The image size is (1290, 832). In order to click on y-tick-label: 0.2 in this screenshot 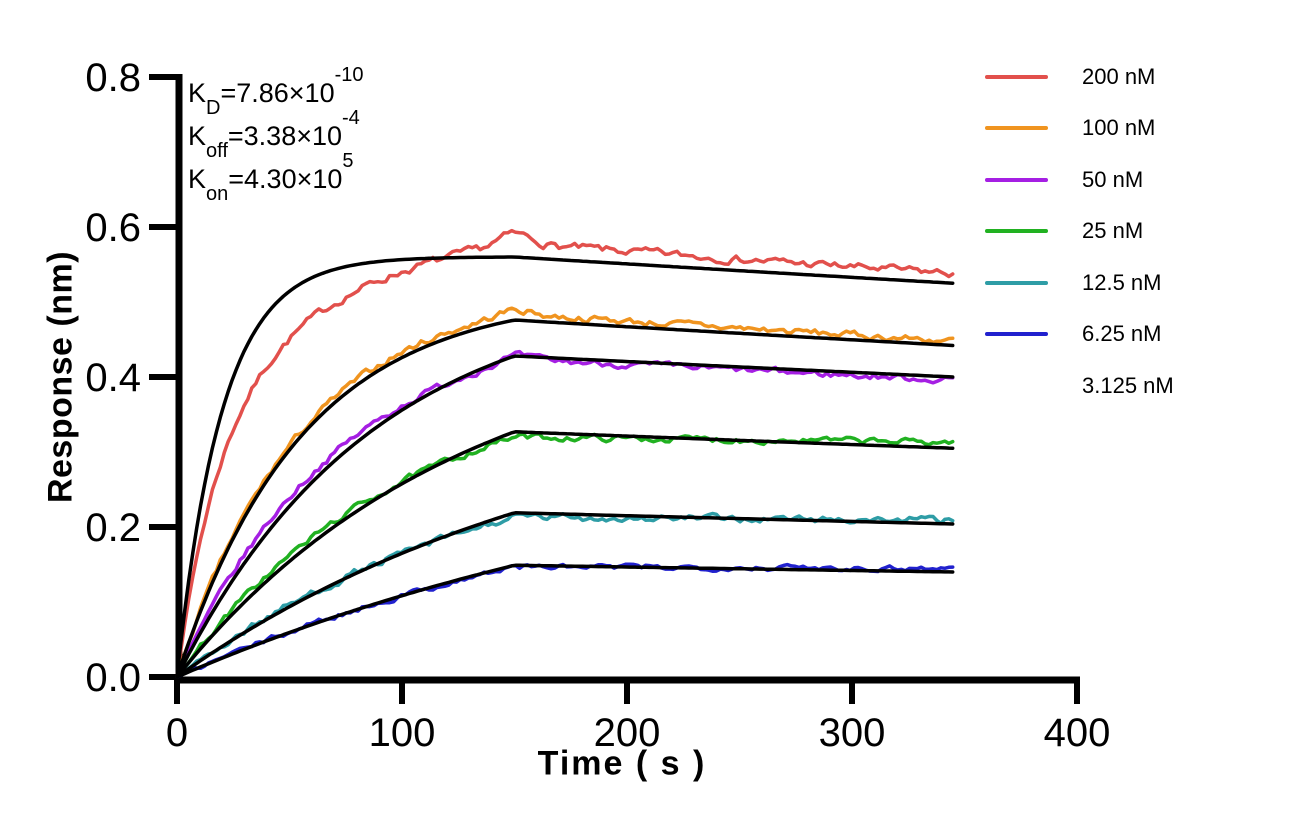, I will do `click(113, 528)`.